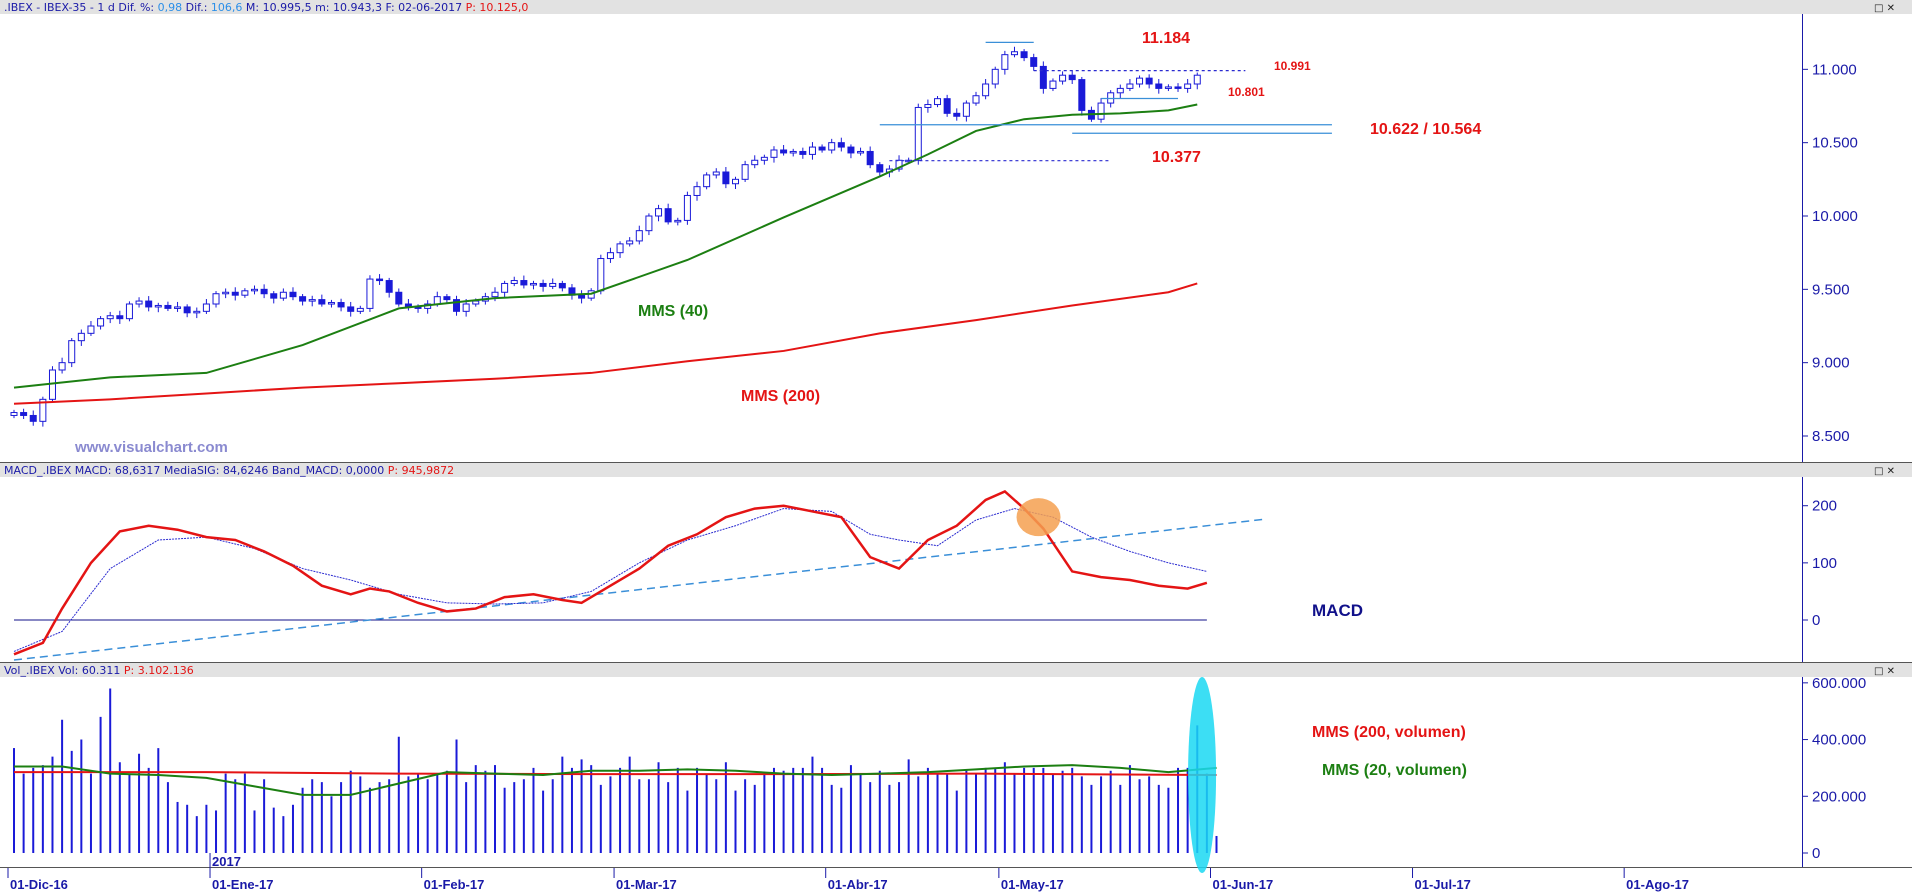 Image resolution: width=1912 pixels, height=892 pixels. Describe the element at coordinates (227, 7) in the screenshot. I see `pane1-header-part-3: 106,6` at that location.